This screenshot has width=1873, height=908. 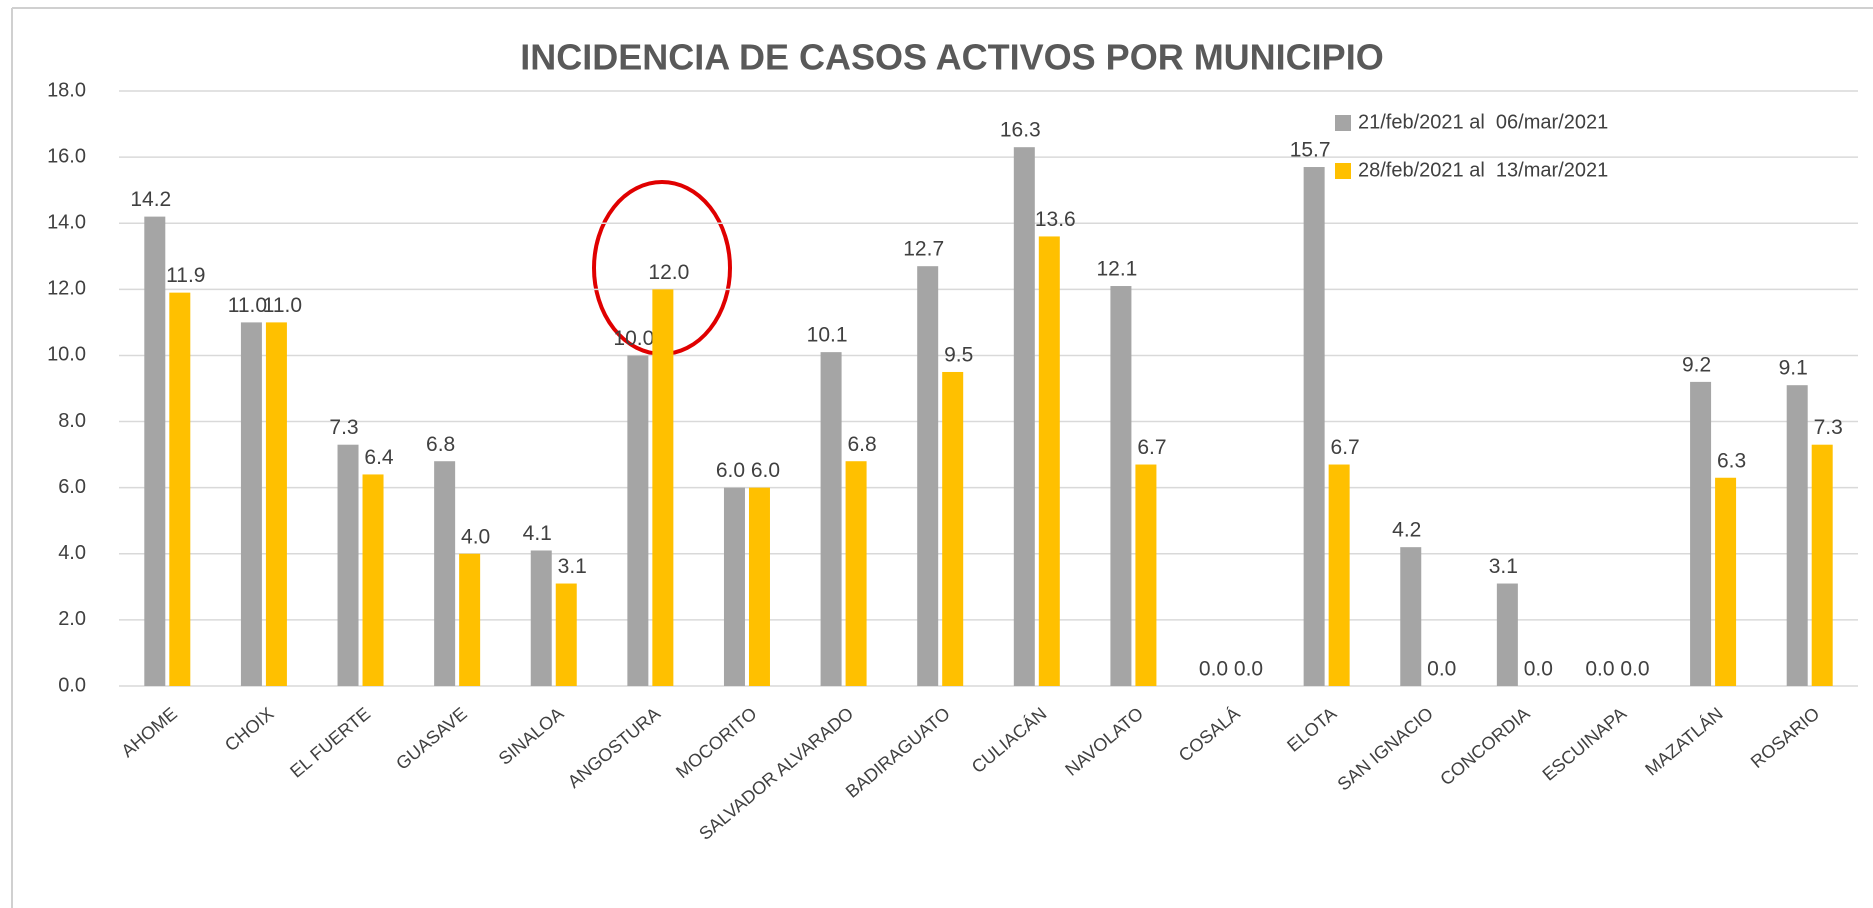 I want to click on data-label: 4.0, so click(x=475, y=536).